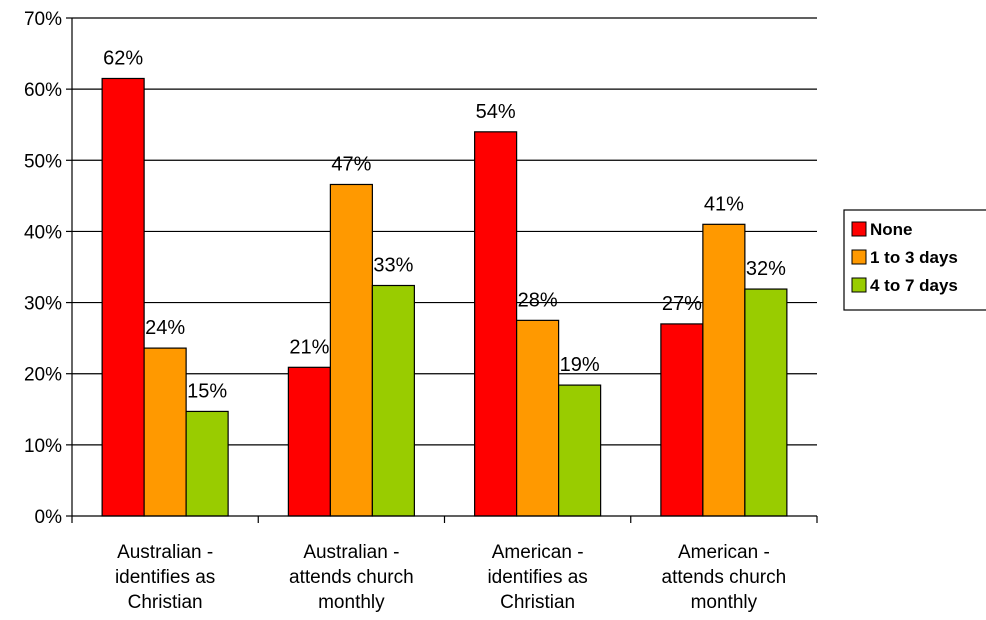  What do you see at coordinates (43, 90) in the screenshot?
I see `y-tick-label: 60%` at bounding box center [43, 90].